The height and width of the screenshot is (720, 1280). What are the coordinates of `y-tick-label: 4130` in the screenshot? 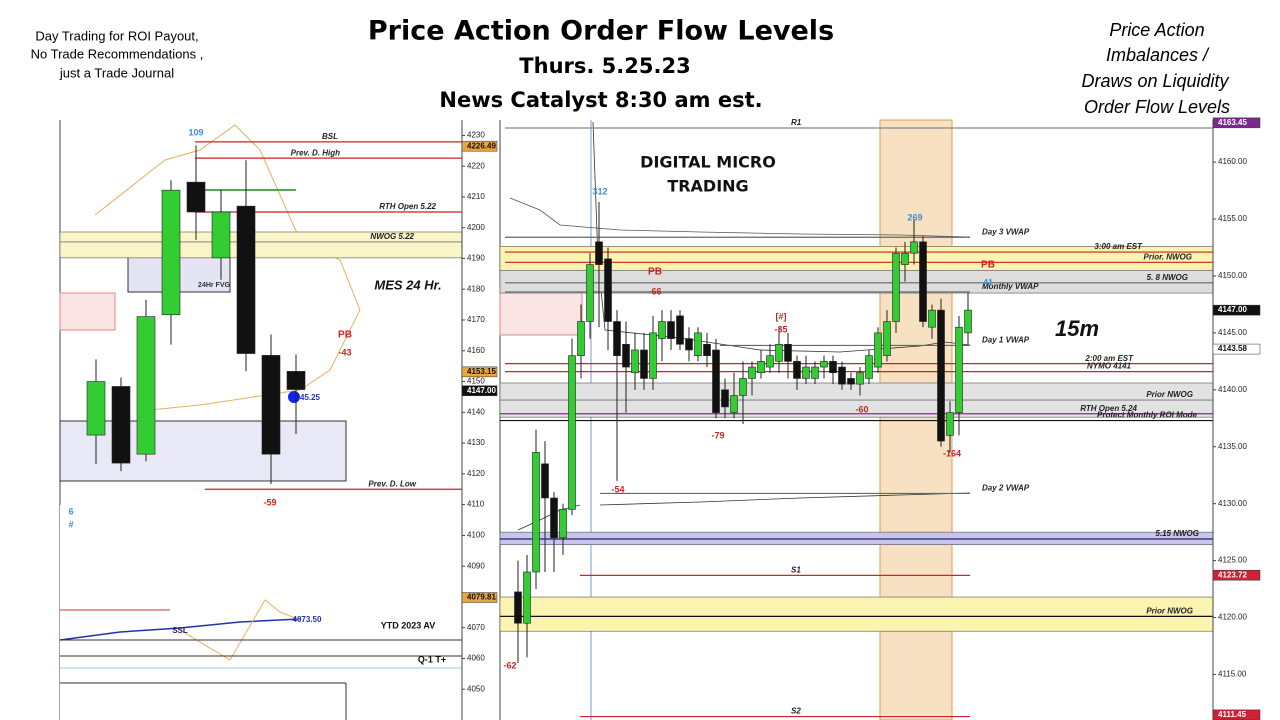 It's located at (476, 442).